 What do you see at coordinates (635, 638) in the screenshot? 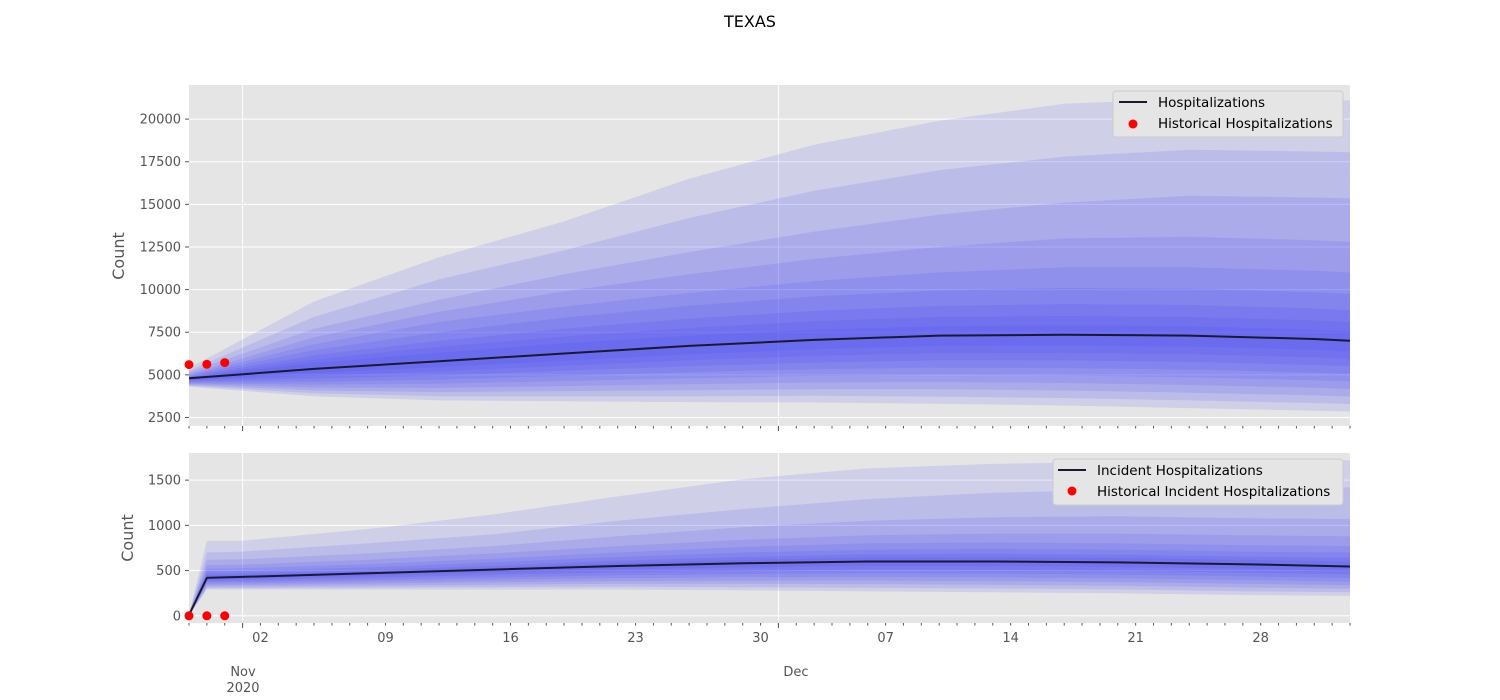
I see `x-day-label: 23` at bounding box center [635, 638].